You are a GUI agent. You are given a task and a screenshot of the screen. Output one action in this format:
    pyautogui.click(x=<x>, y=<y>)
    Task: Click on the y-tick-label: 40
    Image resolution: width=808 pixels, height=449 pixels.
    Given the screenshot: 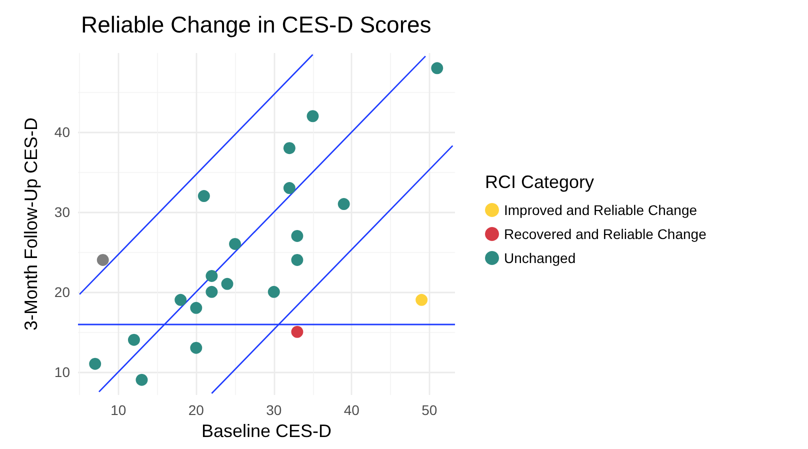 What is the action you would take?
    pyautogui.click(x=62, y=132)
    